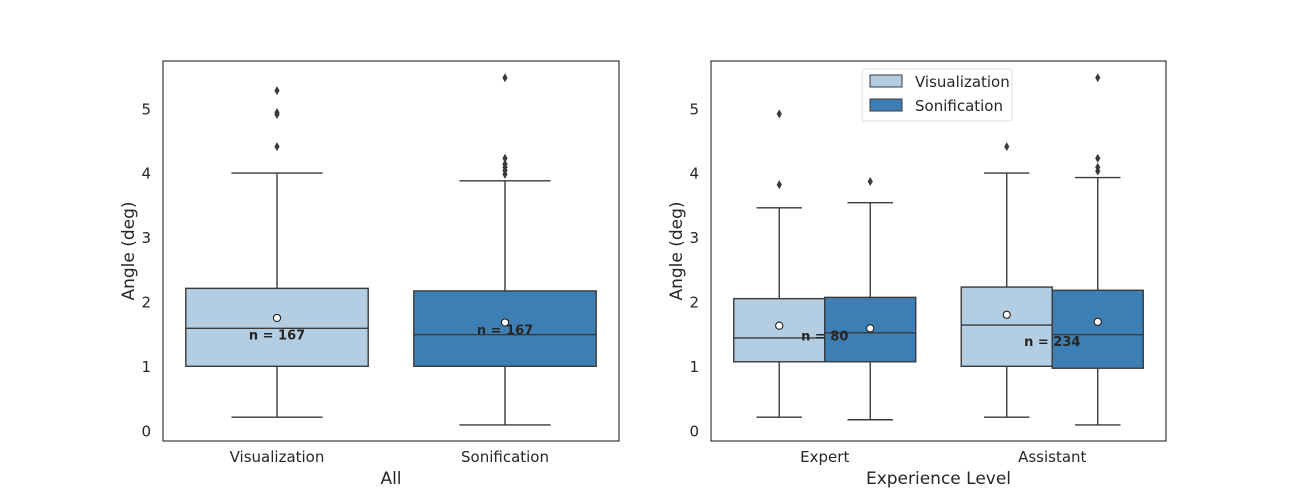 The height and width of the screenshot is (504, 1296). What do you see at coordinates (824, 457) in the screenshot?
I see `x-tick-label: Expert` at bounding box center [824, 457].